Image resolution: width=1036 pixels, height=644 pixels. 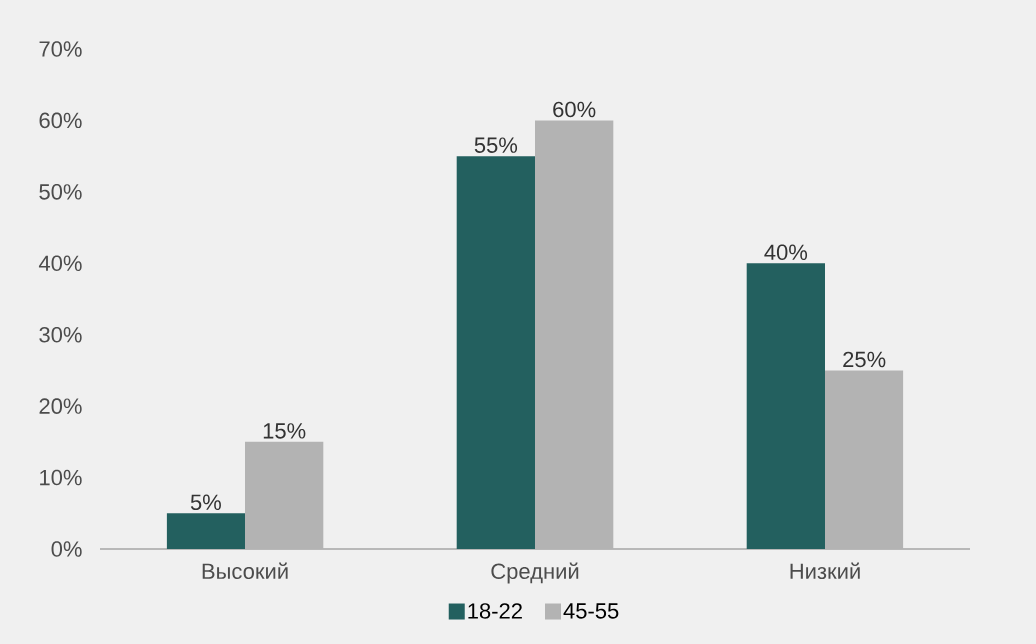 What do you see at coordinates (61, 477) in the screenshot?
I see `y-tick-label: 10%` at bounding box center [61, 477].